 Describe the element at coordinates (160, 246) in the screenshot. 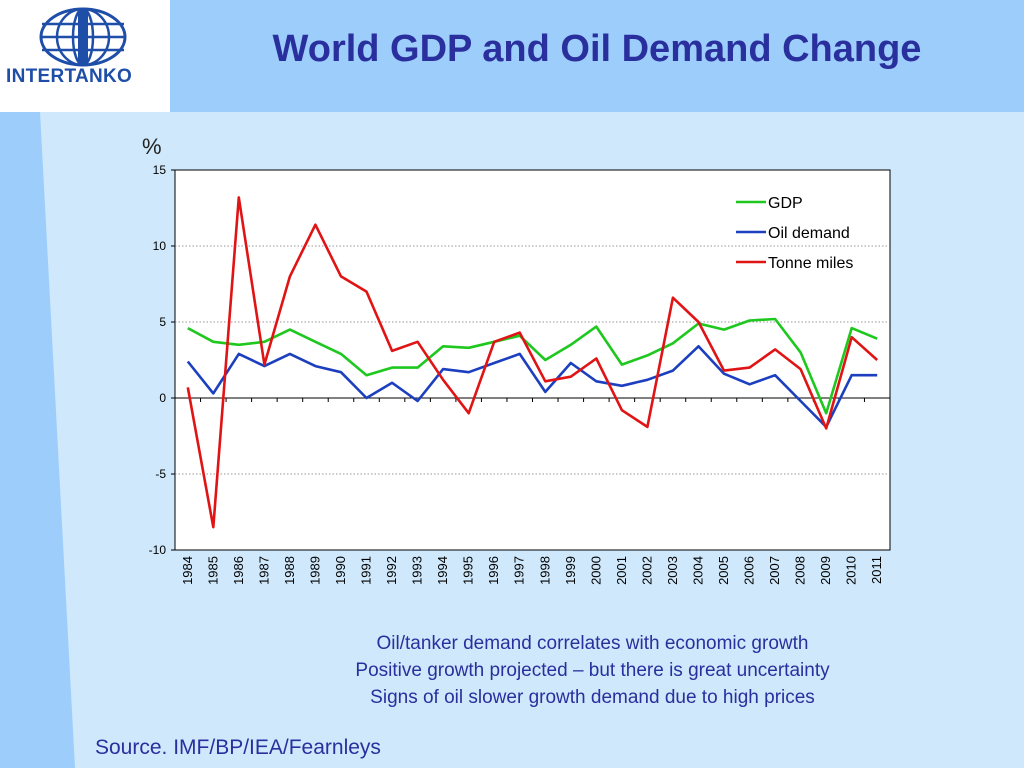

I see `y-tick-label: 10` at that location.